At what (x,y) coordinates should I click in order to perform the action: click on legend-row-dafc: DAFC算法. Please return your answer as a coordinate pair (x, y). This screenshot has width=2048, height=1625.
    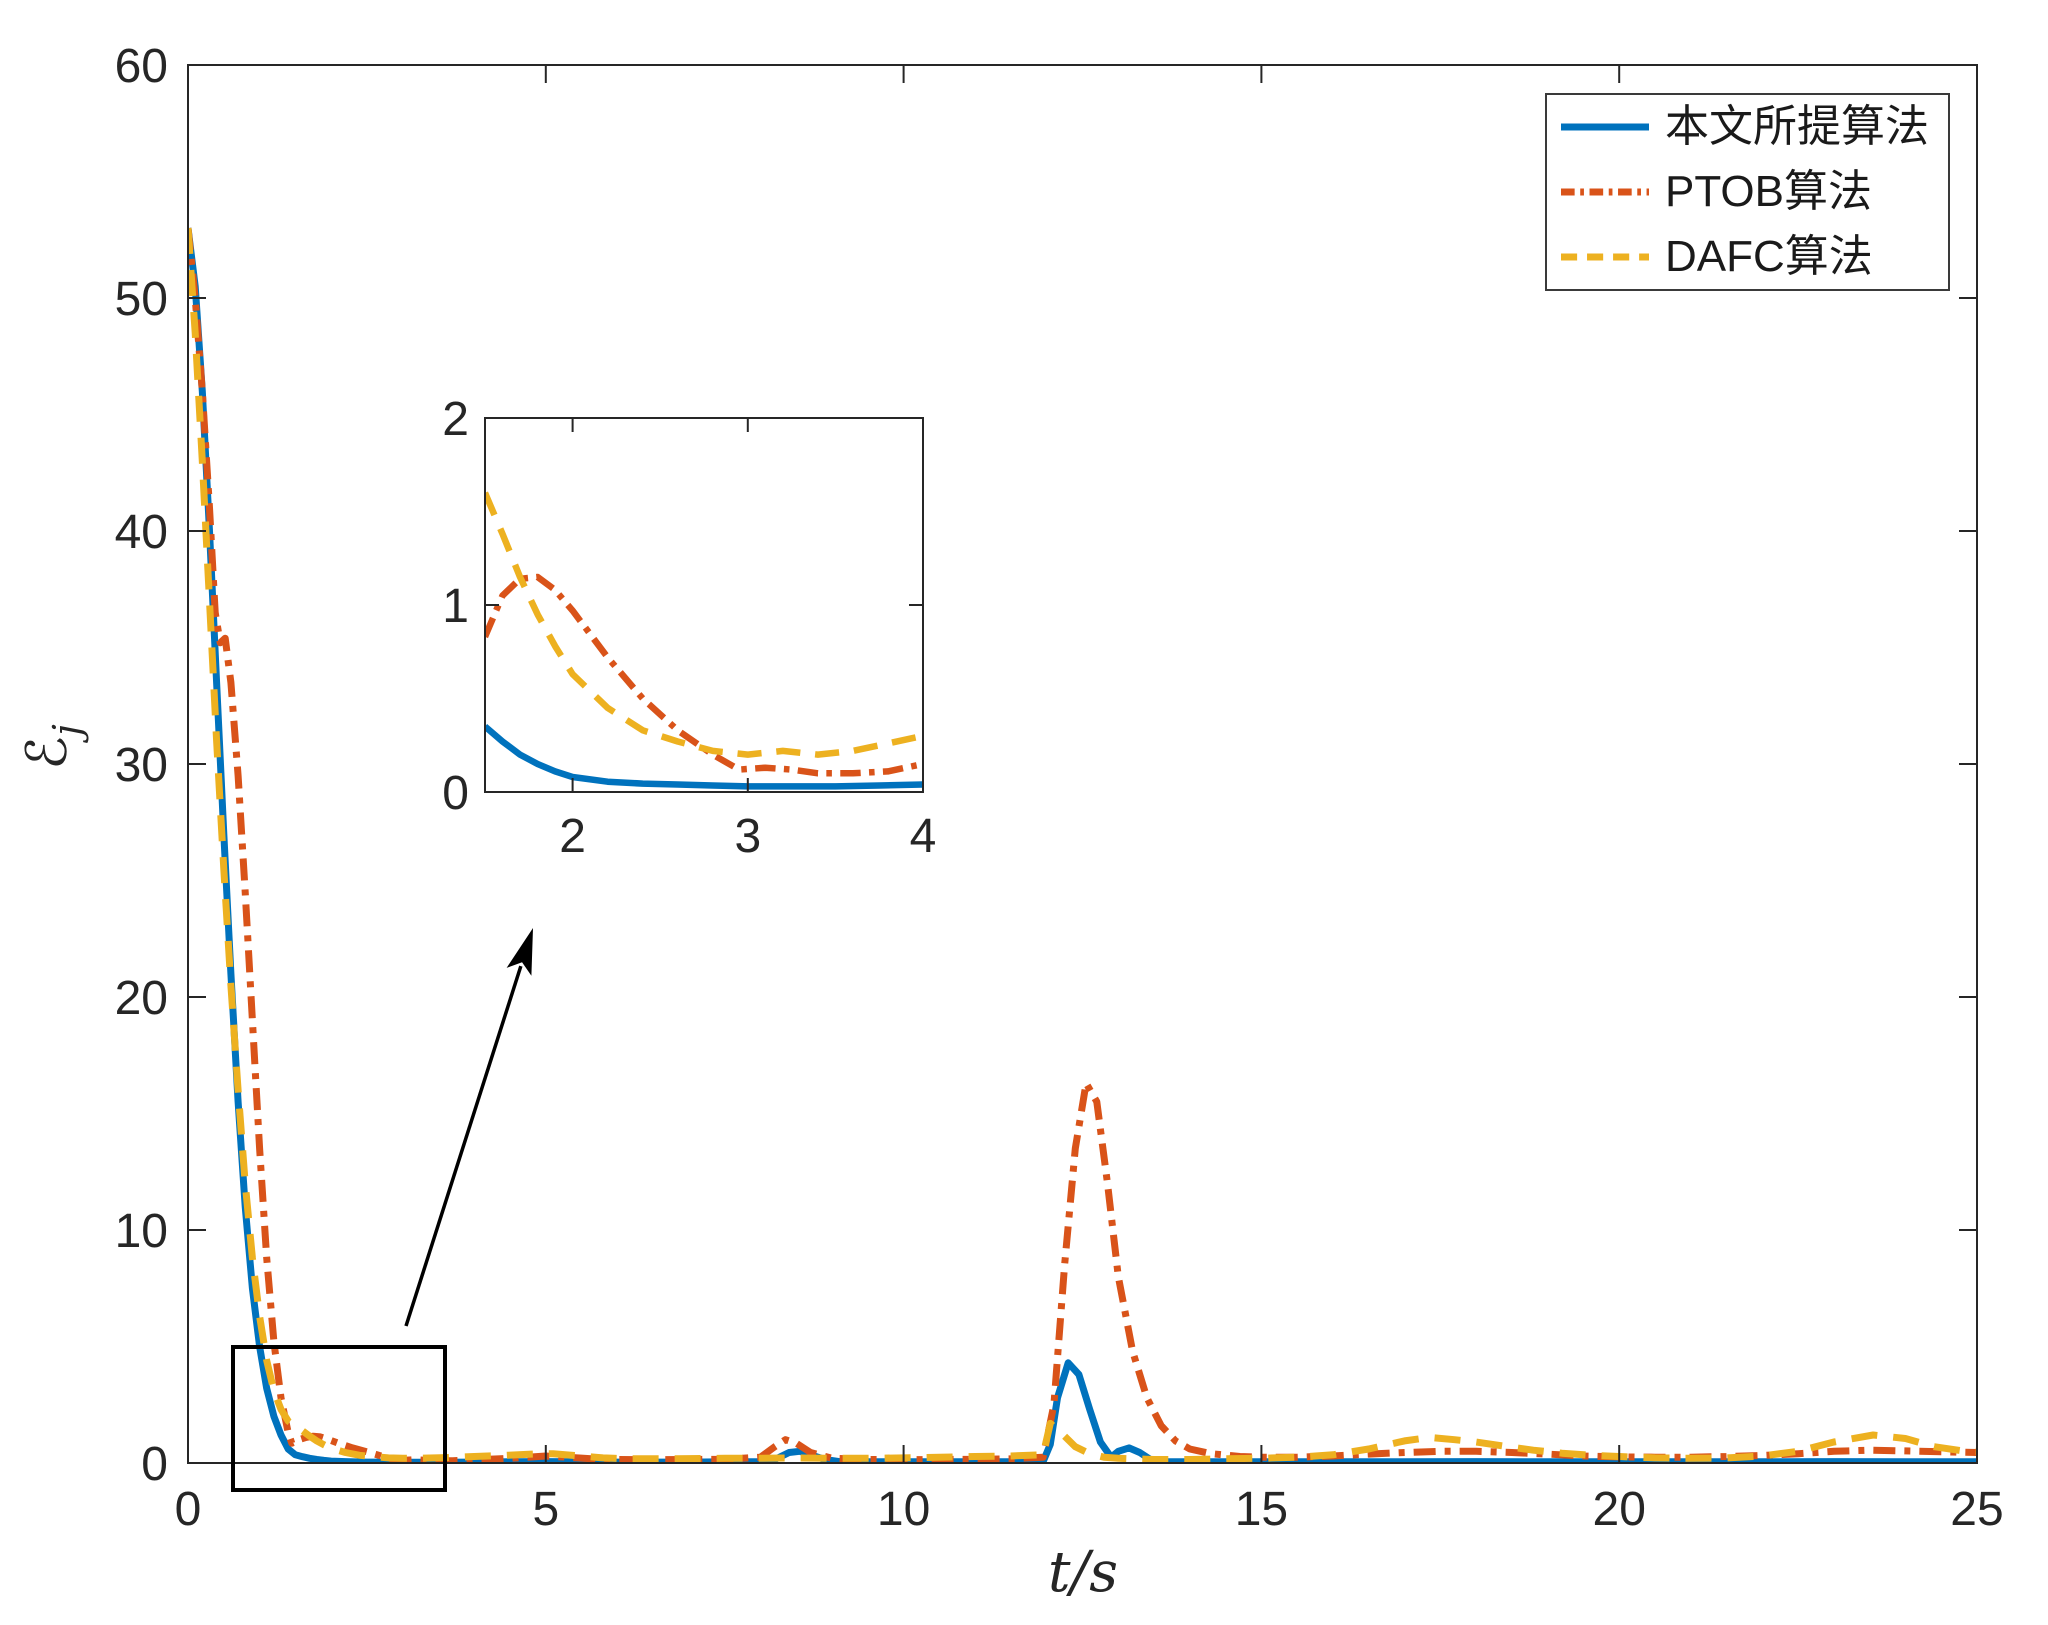
    Looking at the image, I should click on (1747, 256).